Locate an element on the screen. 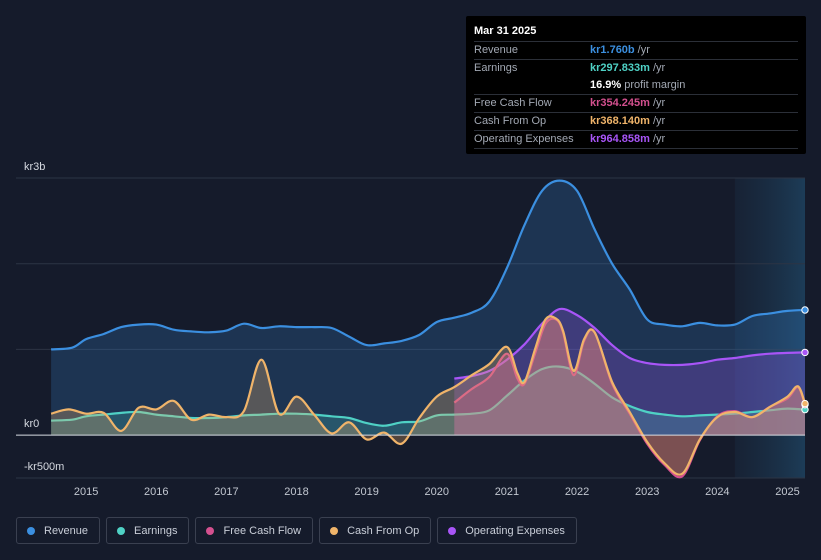 Image resolution: width=821 pixels, height=560 pixels. earnings-area is located at coordinates (428, 401).